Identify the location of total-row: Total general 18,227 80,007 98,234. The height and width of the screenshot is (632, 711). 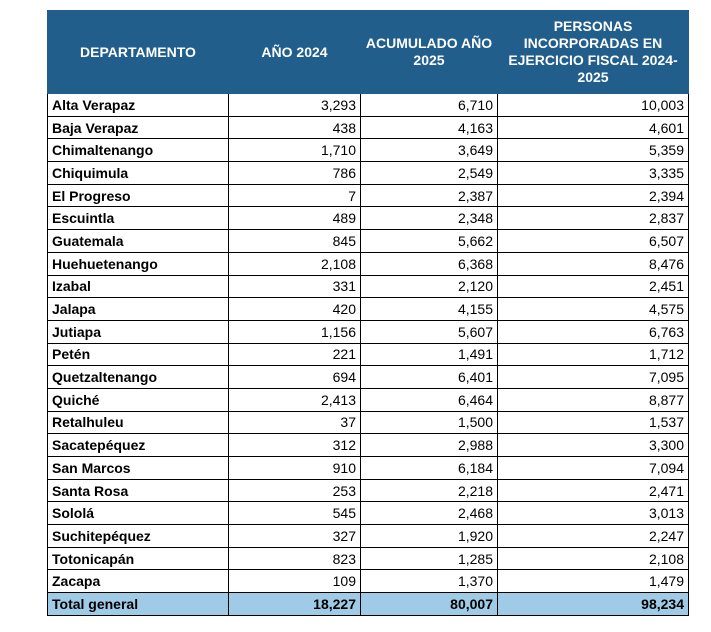
(368, 604).